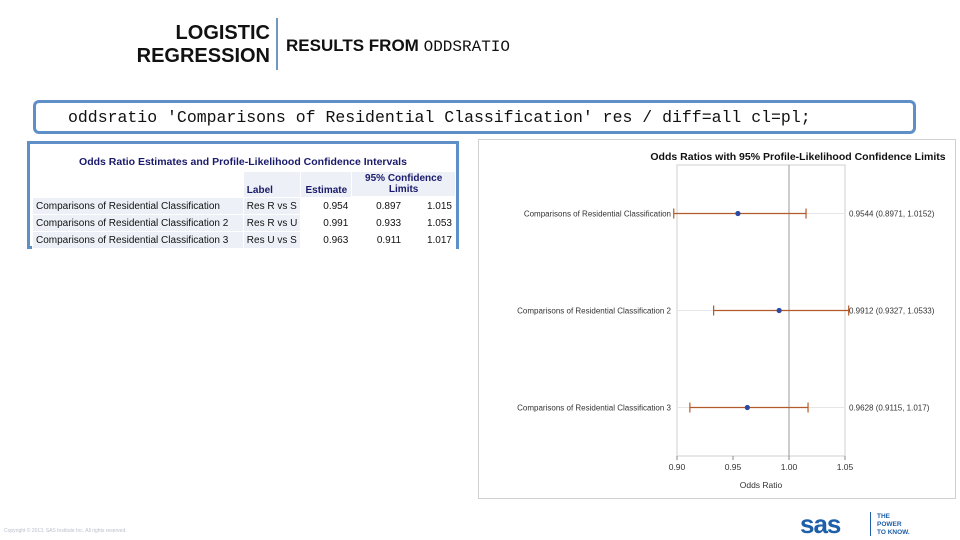 The image size is (960, 540). Describe the element at coordinates (883, 516) in the screenshot. I see `tagline-line1: THE` at that location.